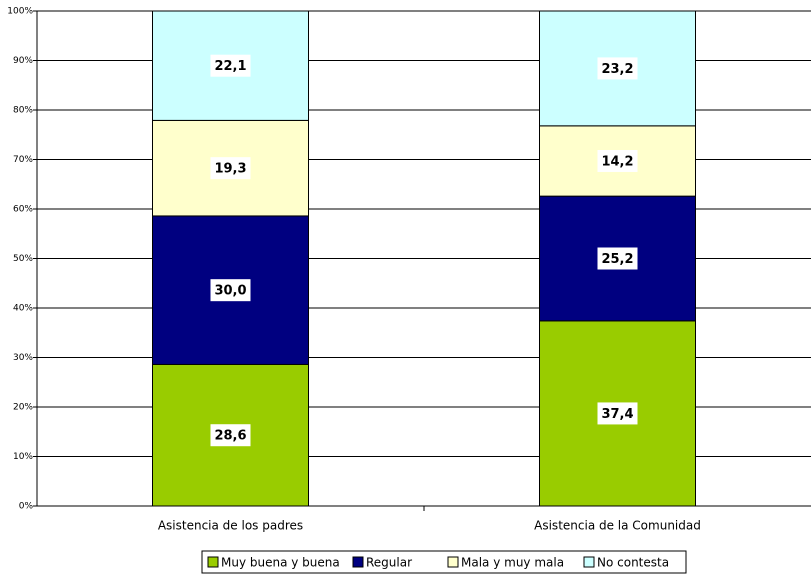 This screenshot has width=811, height=578. What do you see at coordinates (23, 111) in the screenshot?
I see `y-tick-label: 80%` at bounding box center [23, 111].